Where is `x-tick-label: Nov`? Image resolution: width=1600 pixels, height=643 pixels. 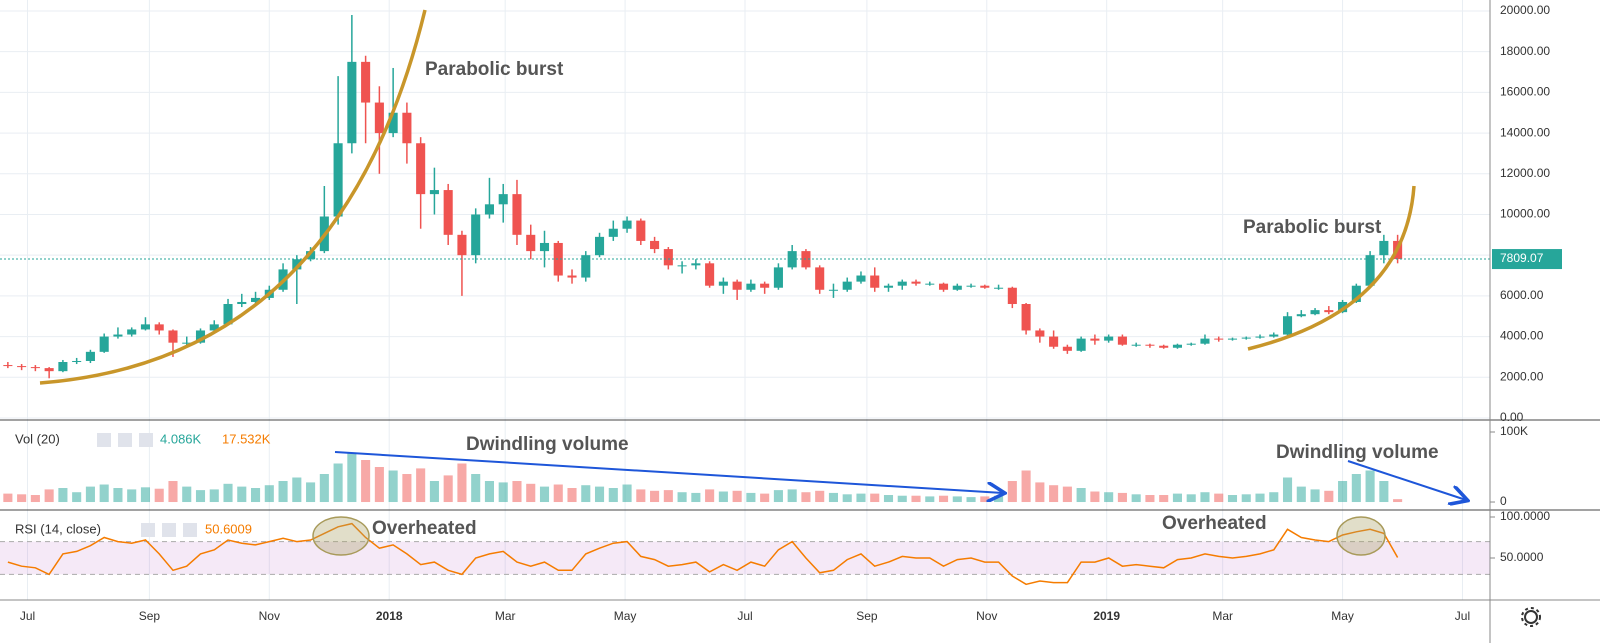 x-tick-label: Nov is located at coordinates (269, 616).